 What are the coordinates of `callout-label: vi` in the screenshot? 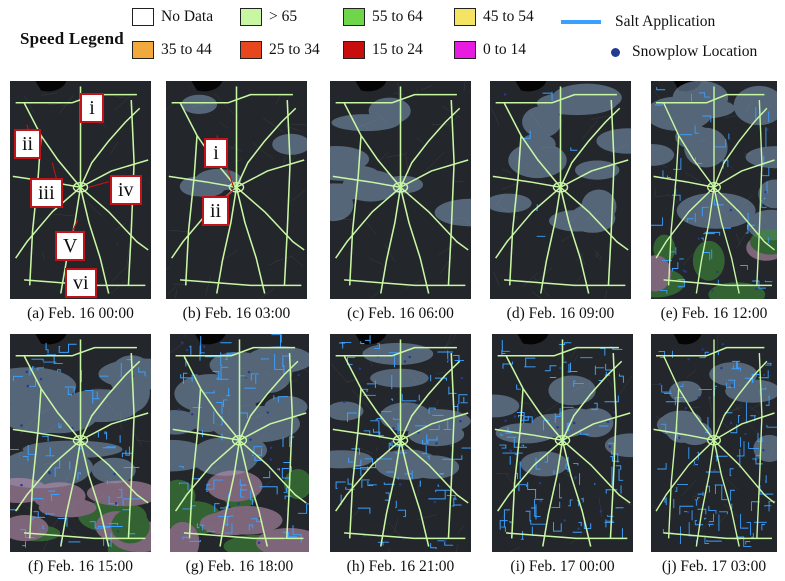 It's located at (81, 283).